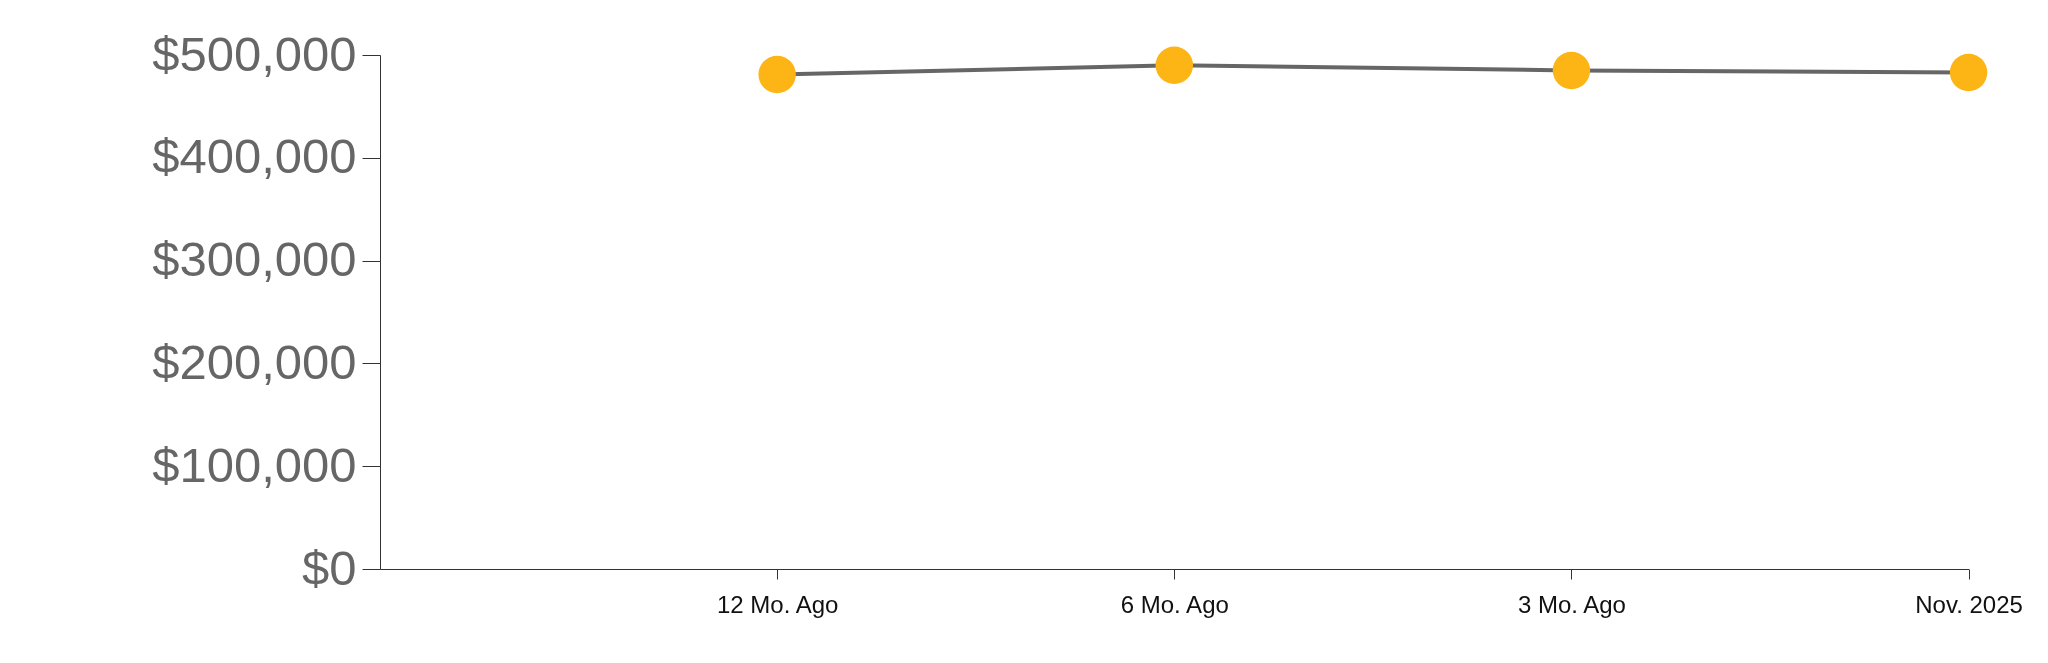 The height and width of the screenshot is (663, 2048). What do you see at coordinates (254, 53) in the screenshot?
I see `y-tick-label: $500,000` at bounding box center [254, 53].